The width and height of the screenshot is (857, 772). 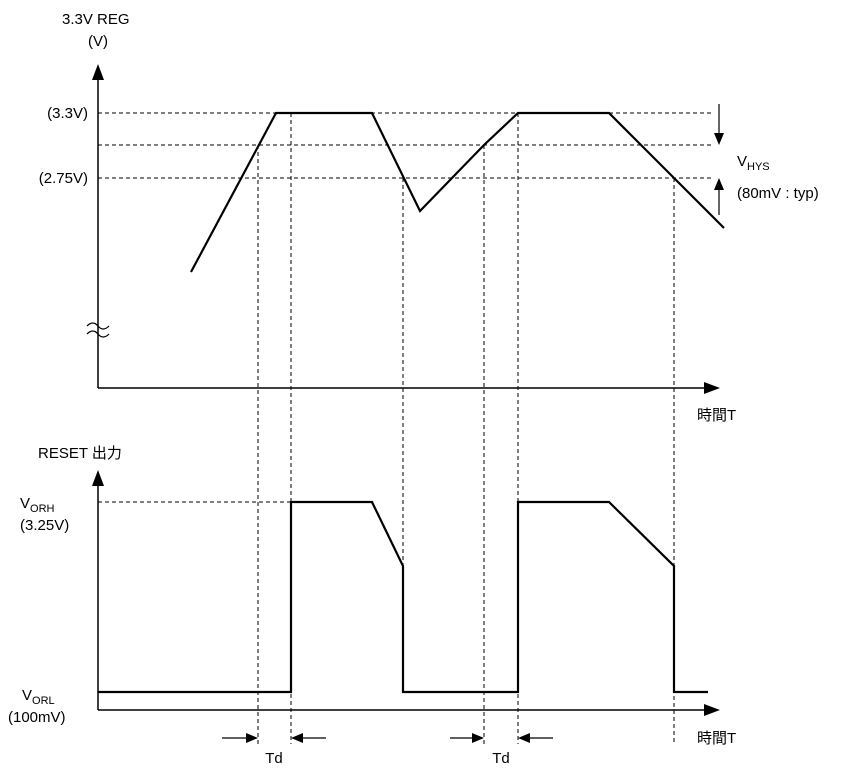 What do you see at coordinates (252, 738) in the screenshot?
I see `td1-left-arrow-icon` at bounding box center [252, 738].